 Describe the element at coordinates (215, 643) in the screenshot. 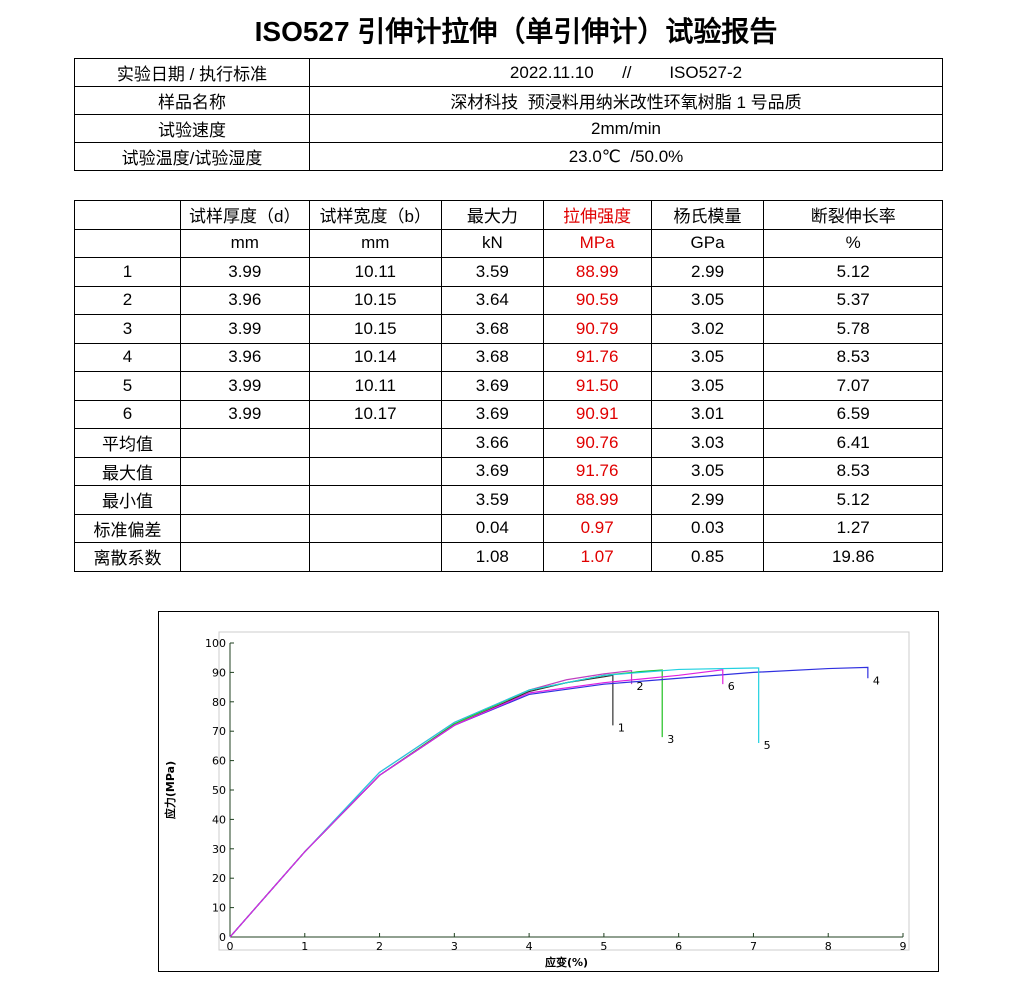

I see `y-tick-label: 100` at that location.